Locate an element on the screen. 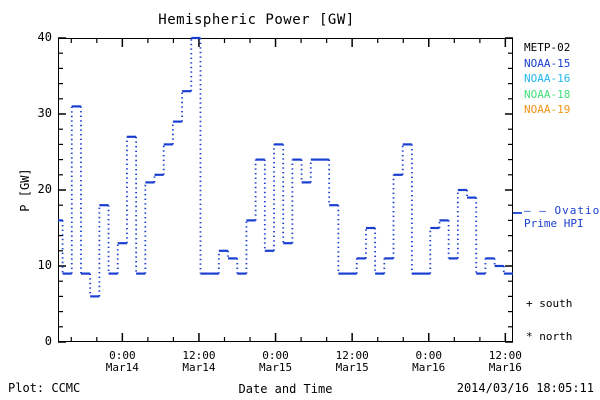  legend-ovation-prime: — — Ovation Prime HPI is located at coordinates (562, 217).